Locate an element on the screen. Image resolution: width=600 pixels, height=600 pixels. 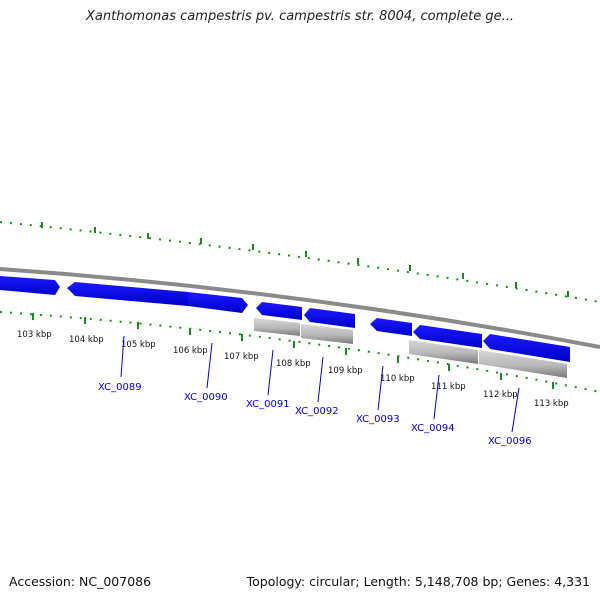
gene-label-xc-0094: XC_0094 is located at coordinates (433, 428).